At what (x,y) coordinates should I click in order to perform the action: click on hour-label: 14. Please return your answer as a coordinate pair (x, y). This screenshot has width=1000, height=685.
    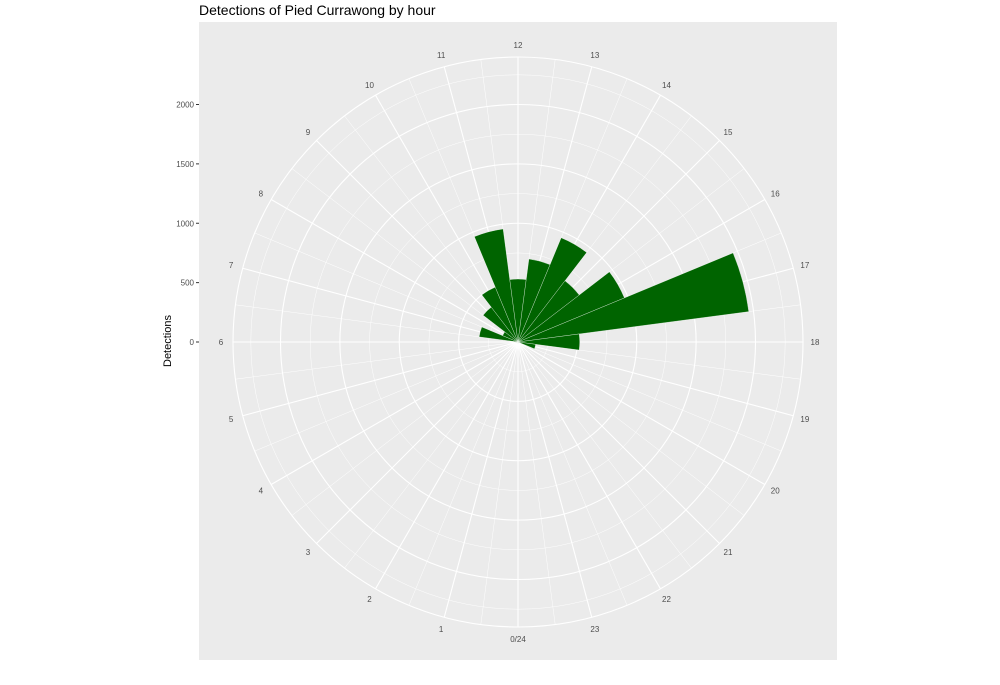
    Looking at the image, I should click on (666, 85).